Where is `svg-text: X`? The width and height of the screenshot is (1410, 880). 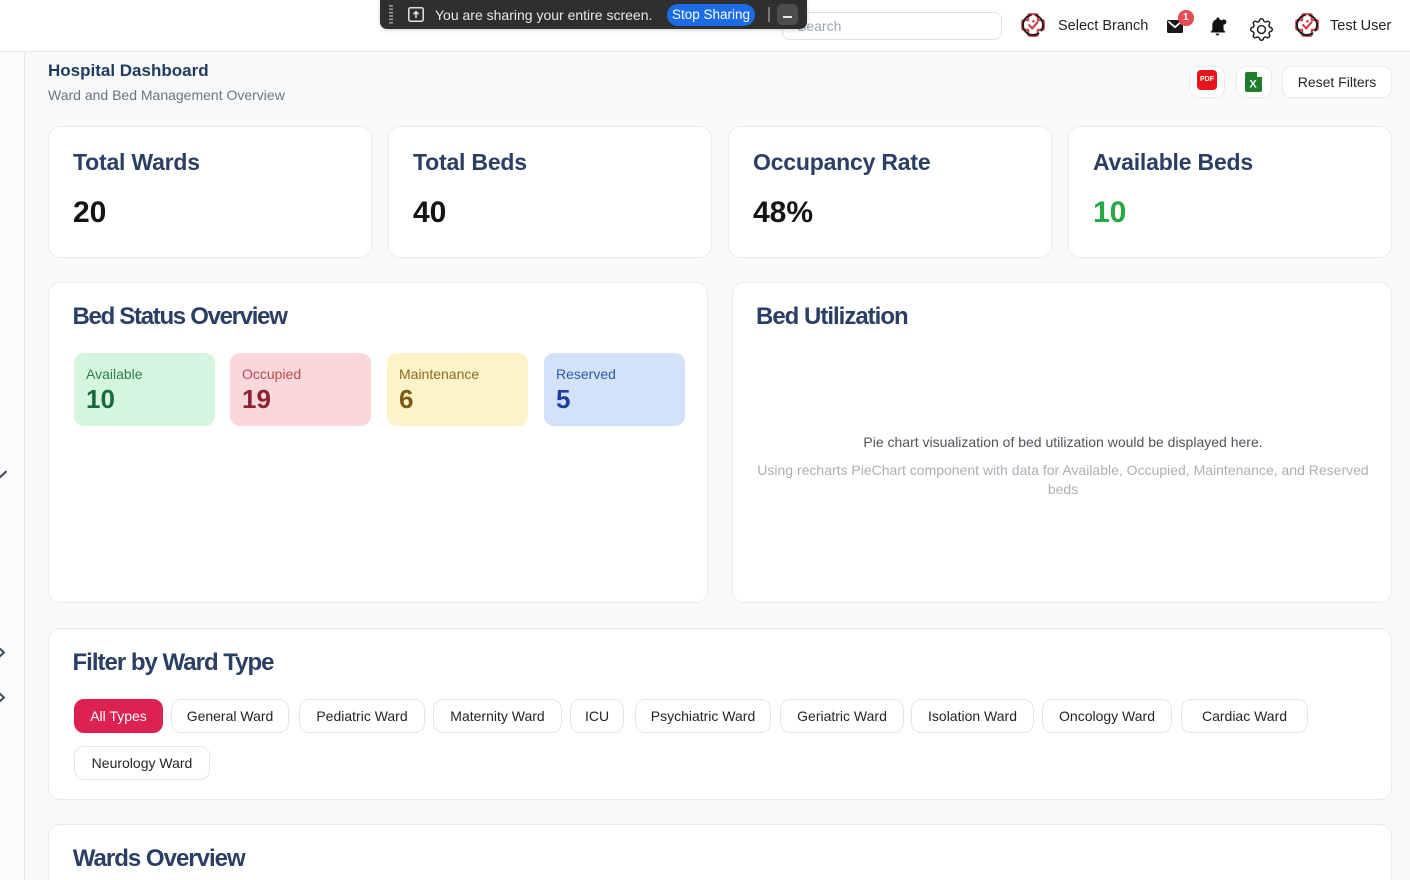
svg-text: X is located at coordinates (1253, 85).